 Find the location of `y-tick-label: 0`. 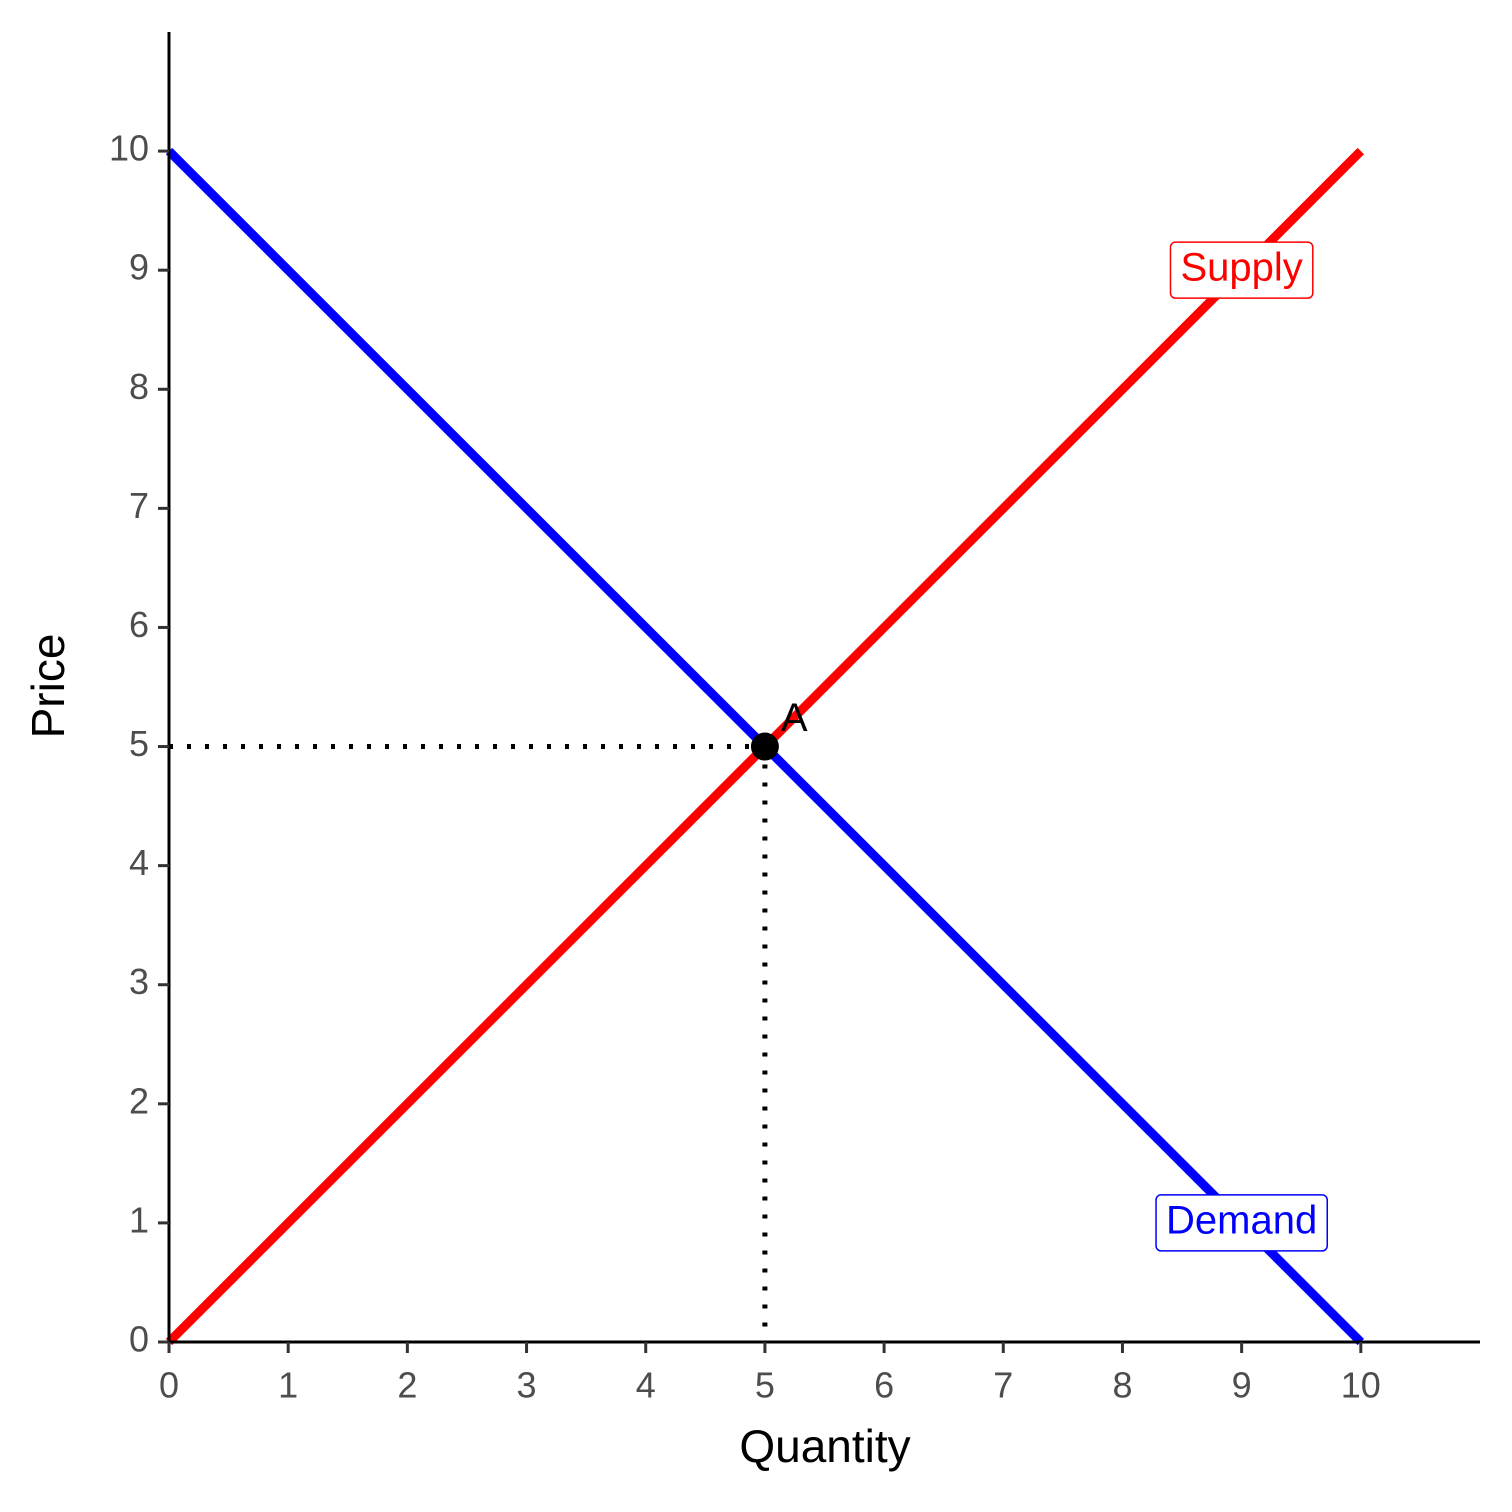

y-tick-label: 0 is located at coordinates (139, 1339).